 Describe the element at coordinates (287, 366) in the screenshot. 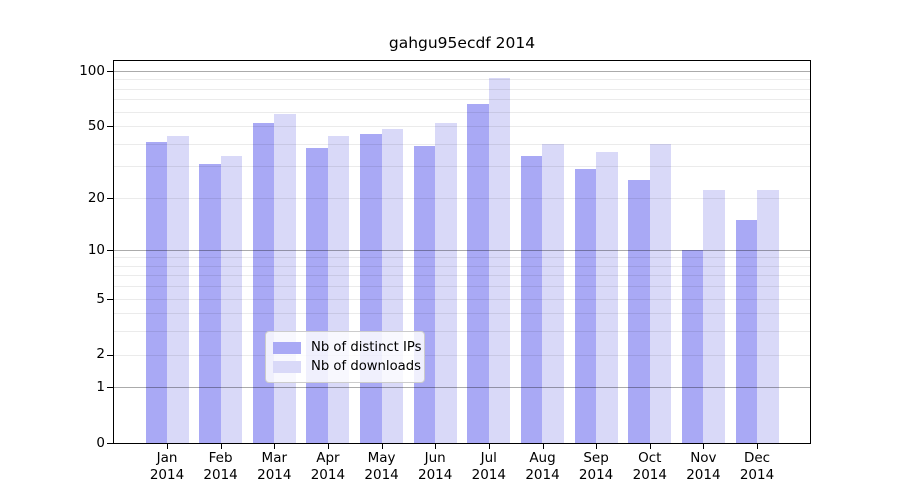

I see `legend-swatch-downloads` at that location.